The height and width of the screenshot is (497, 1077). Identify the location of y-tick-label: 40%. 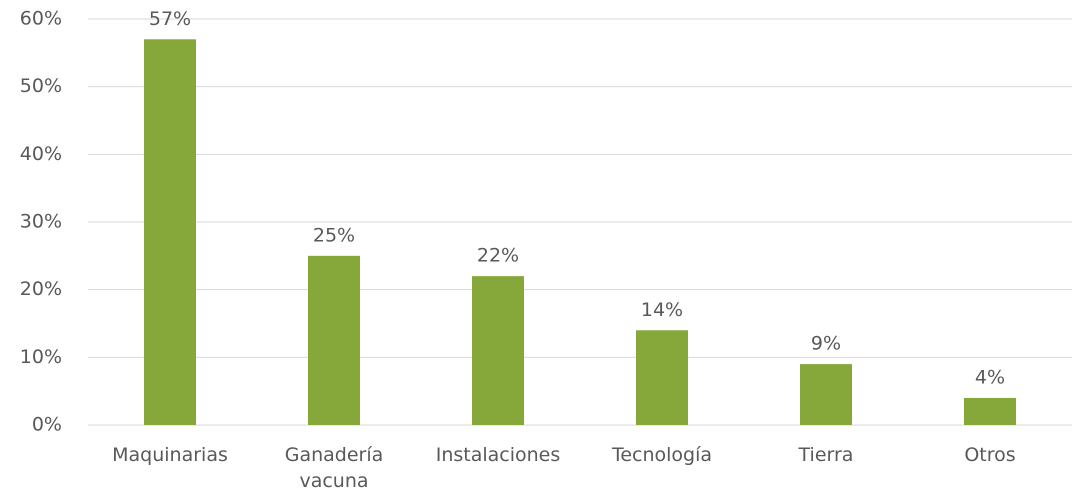
(41, 154).